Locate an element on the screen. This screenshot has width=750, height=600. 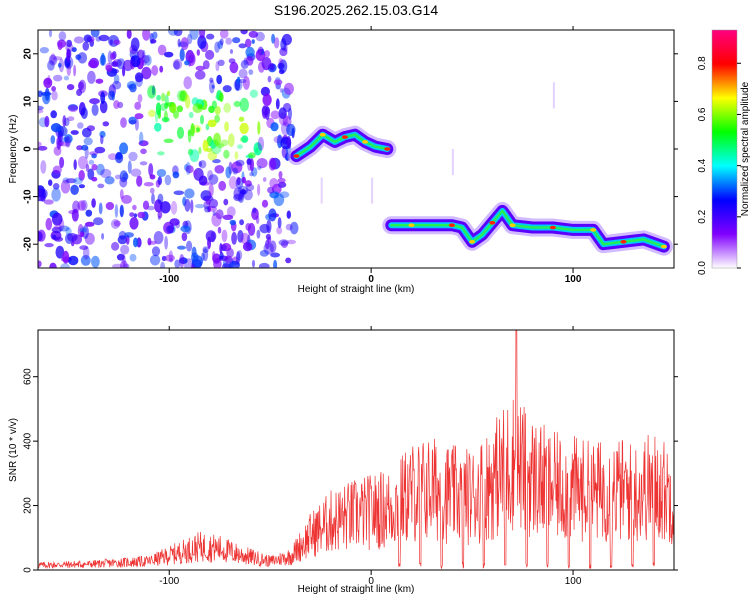
spectrogram-streak is located at coordinates (372, 190).